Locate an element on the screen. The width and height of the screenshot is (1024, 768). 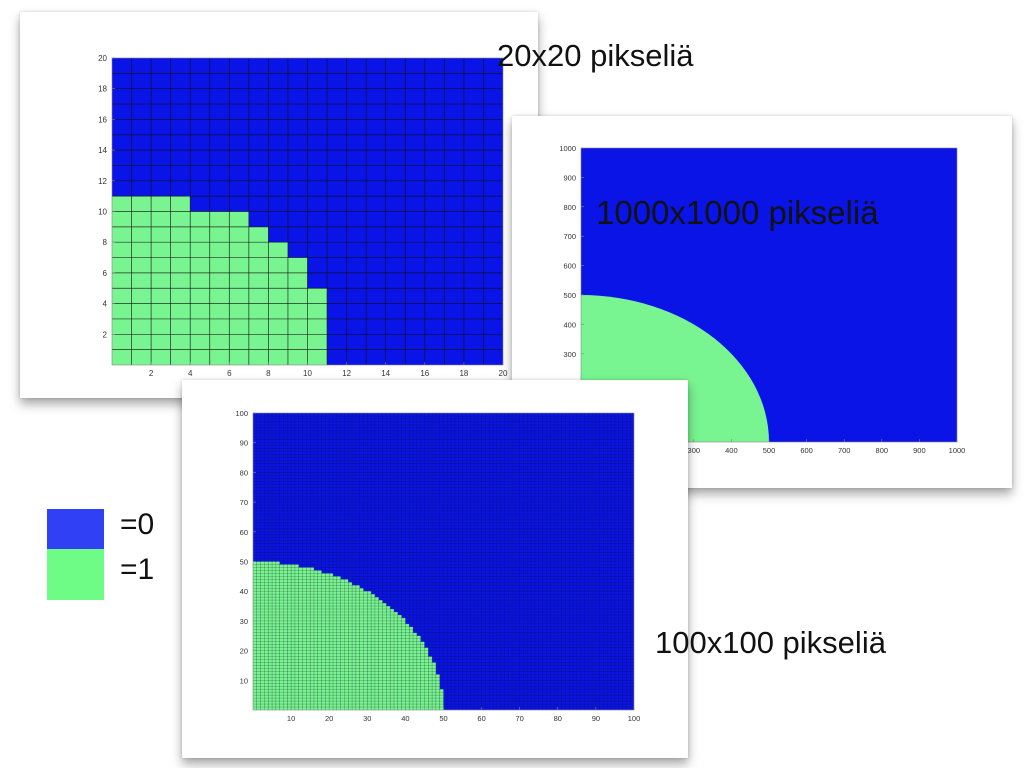
y-tick-label: 1000 is located at coordinates (567, 148).